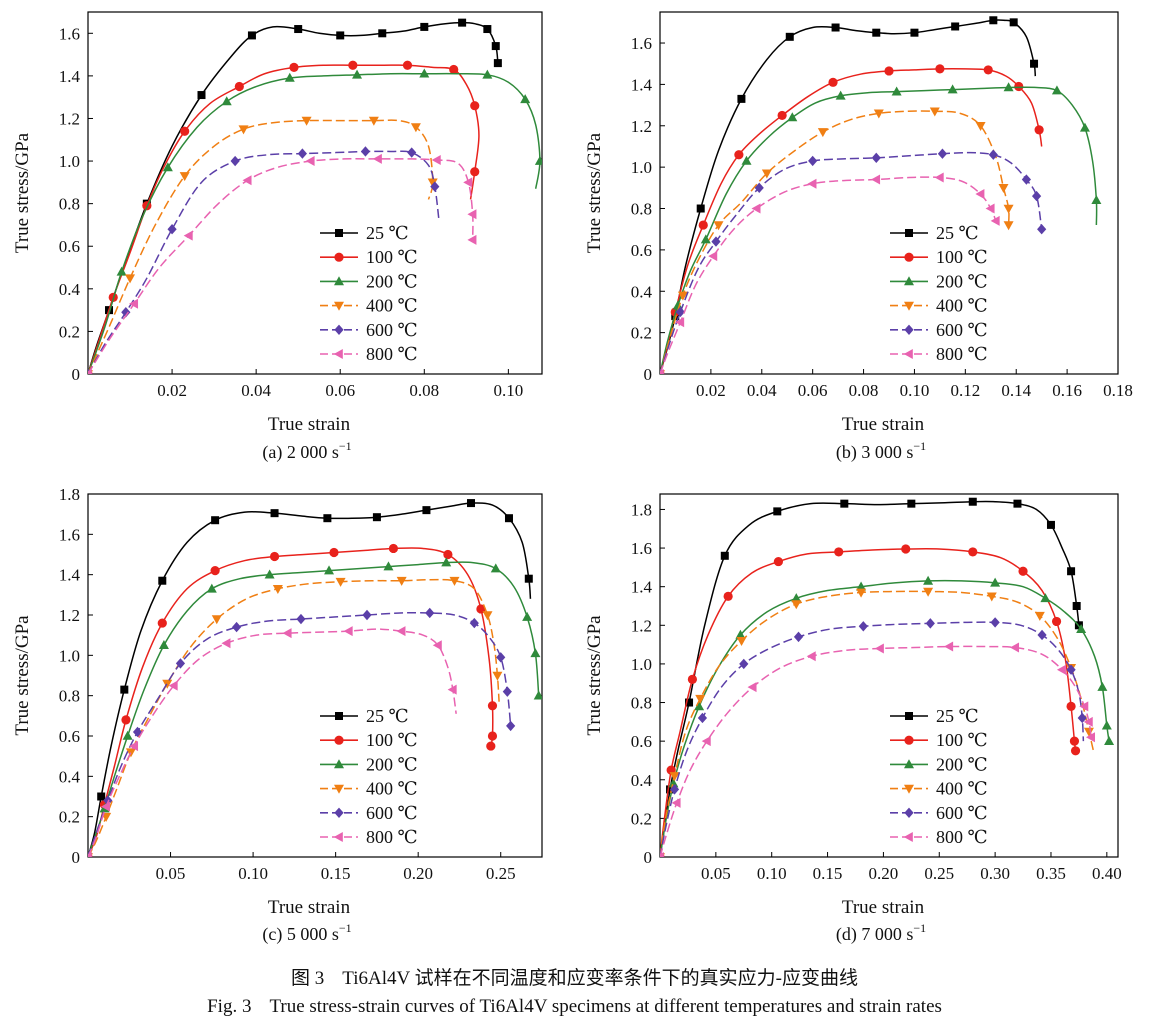 Image resolution: width=1149 pixels, height=1032 pixels. I want to click on x-tick-label: 0.08, so click(864, 390).